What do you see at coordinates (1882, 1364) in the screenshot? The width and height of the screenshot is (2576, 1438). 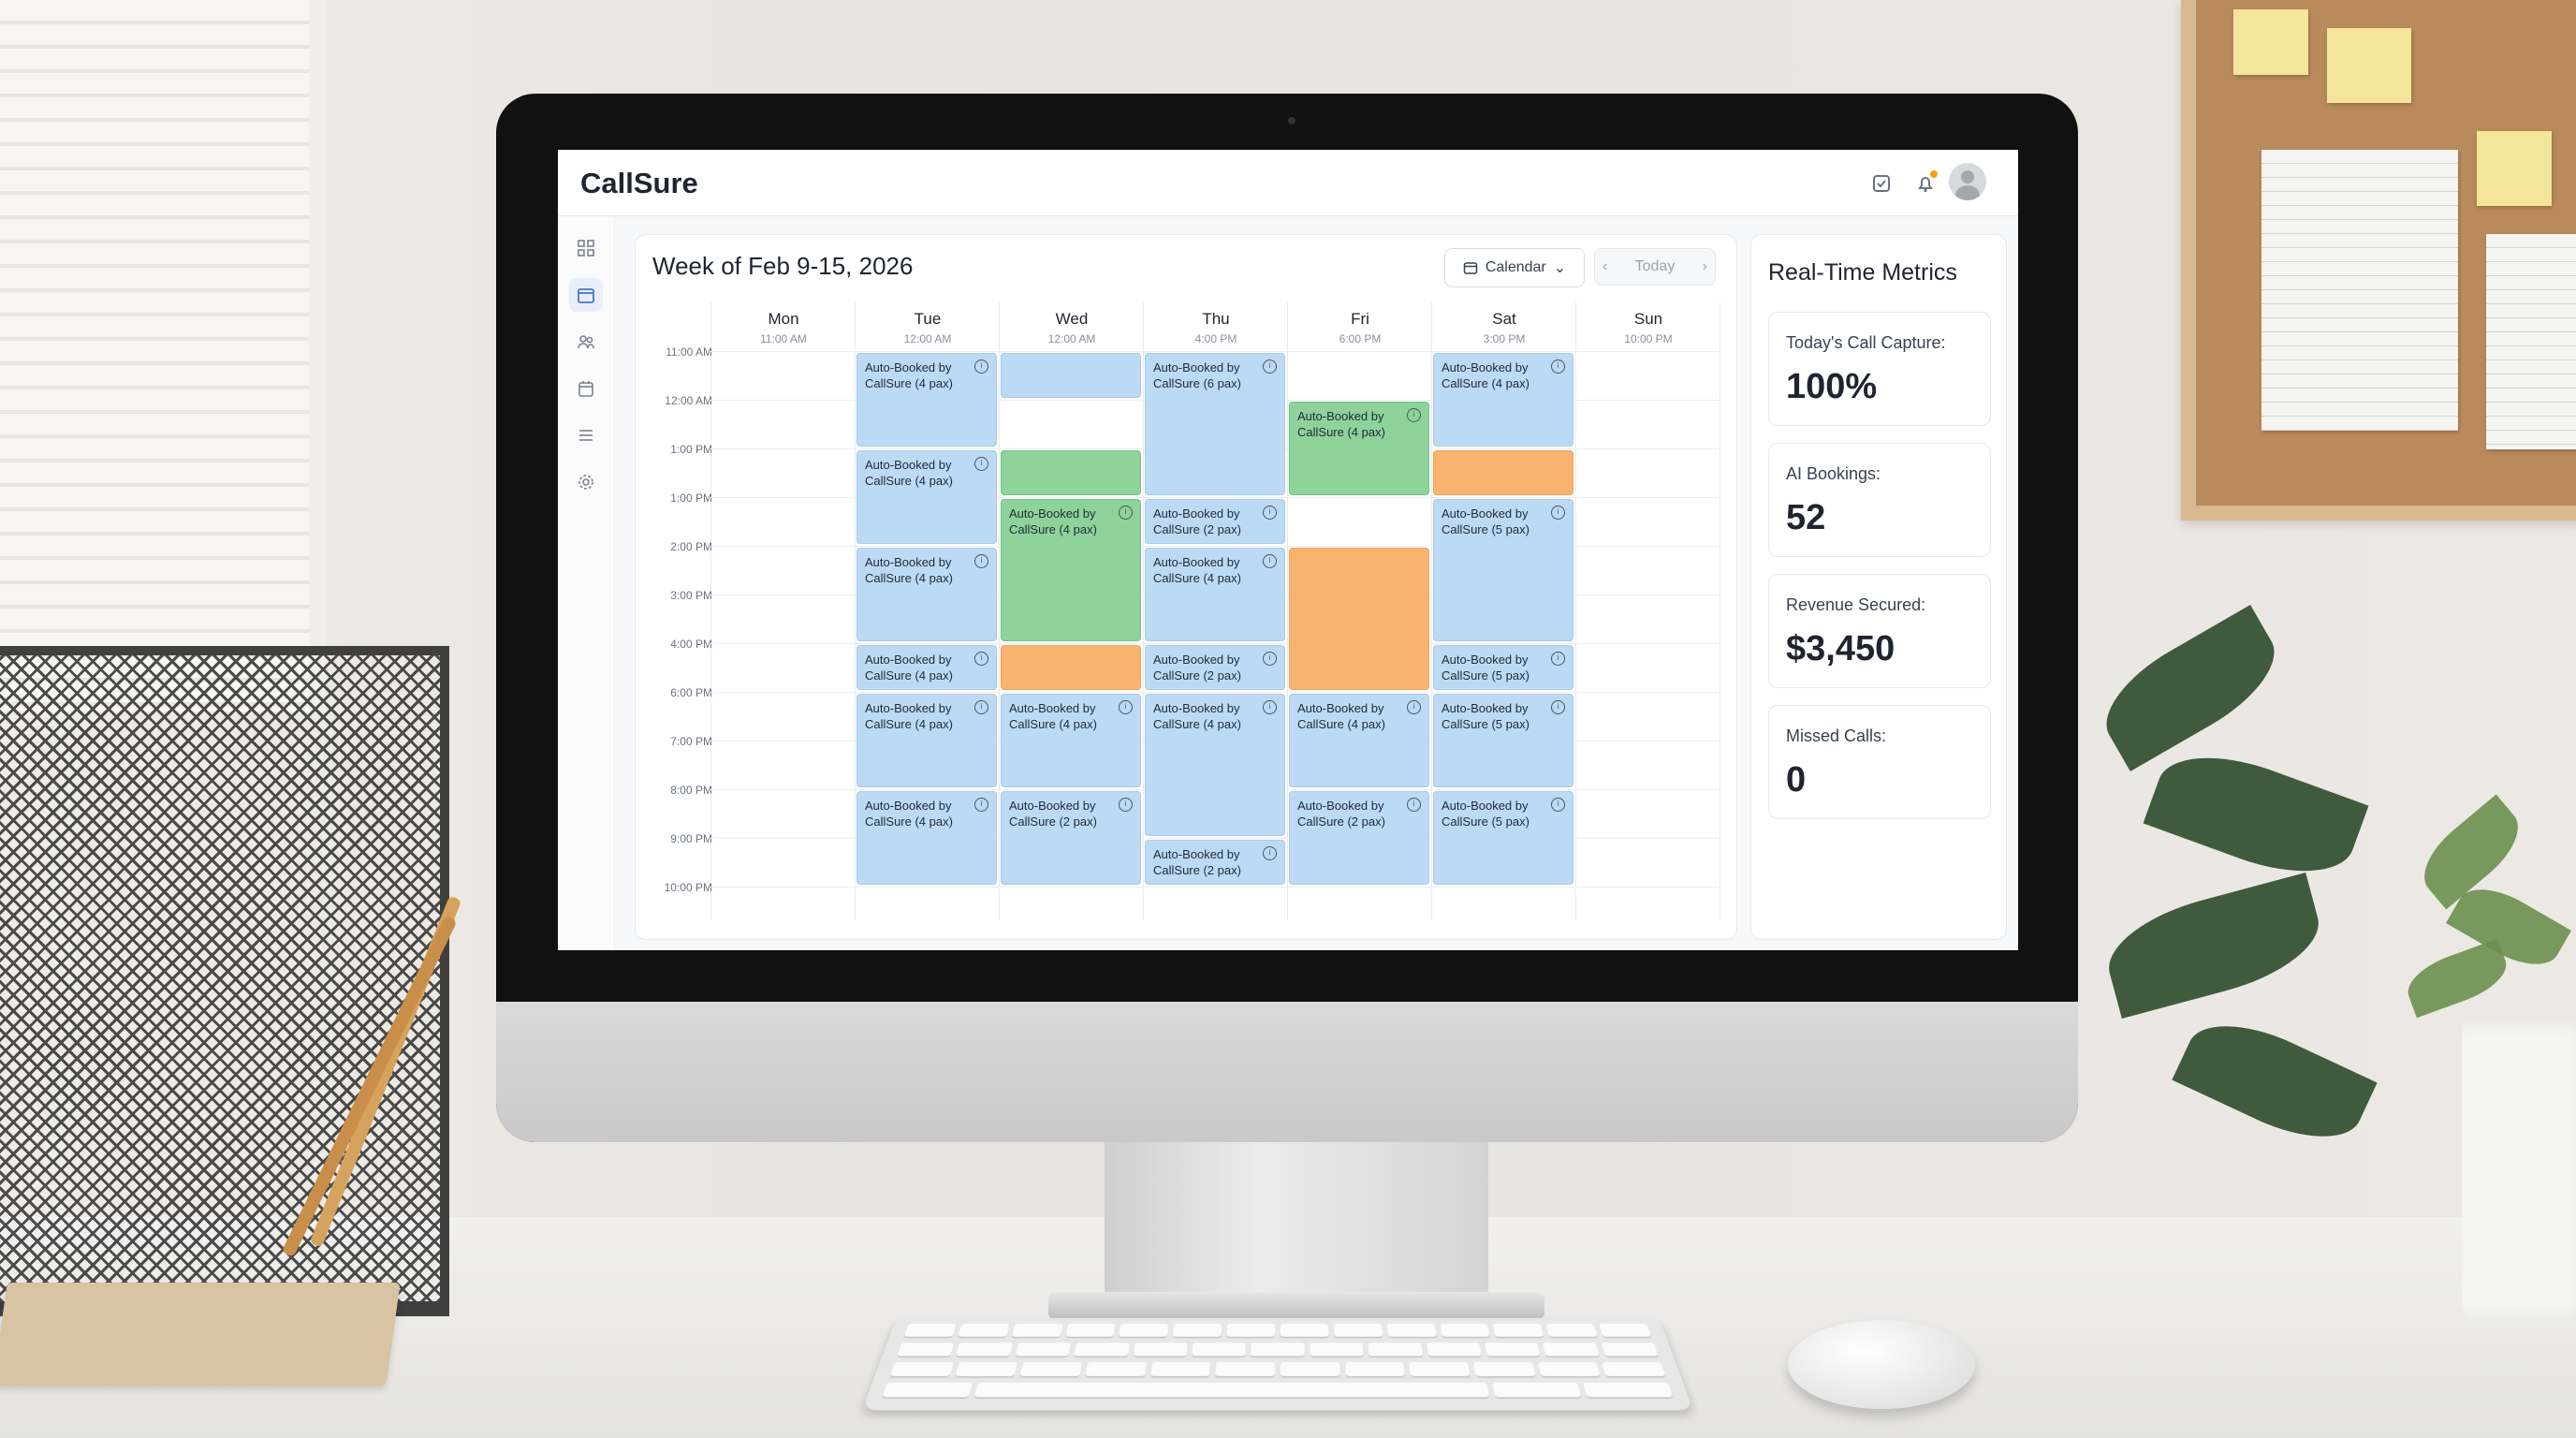 I see `mouse` at bounding box center [1882, 1364].